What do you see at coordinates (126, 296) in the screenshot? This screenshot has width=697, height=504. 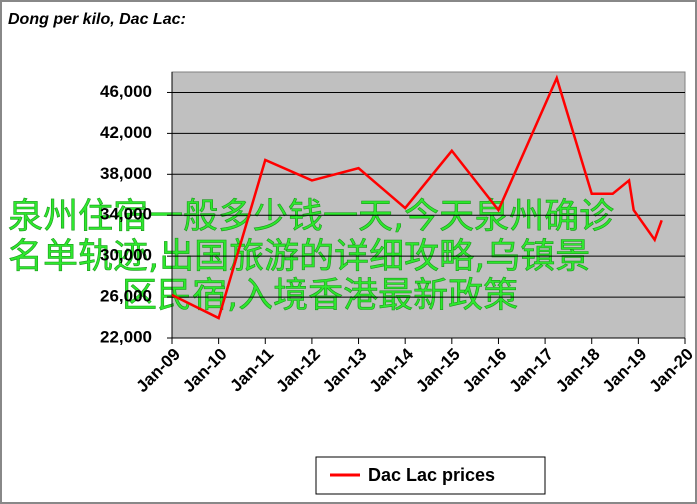 I see `y-tick-label: 26,000` at bounding box center [126, 296].